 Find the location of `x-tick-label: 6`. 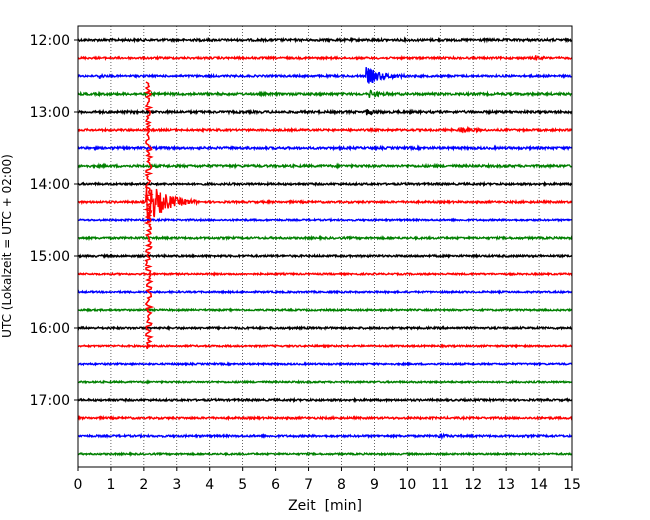

x-tick-label: 6 is located at coordinates (275, 485).